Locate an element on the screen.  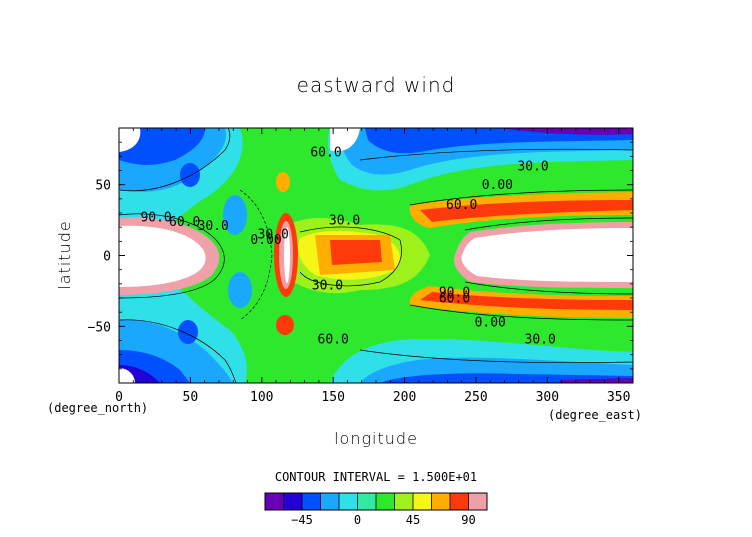
colorbar-tick-label: −45 is located at coordinates (302, 520).